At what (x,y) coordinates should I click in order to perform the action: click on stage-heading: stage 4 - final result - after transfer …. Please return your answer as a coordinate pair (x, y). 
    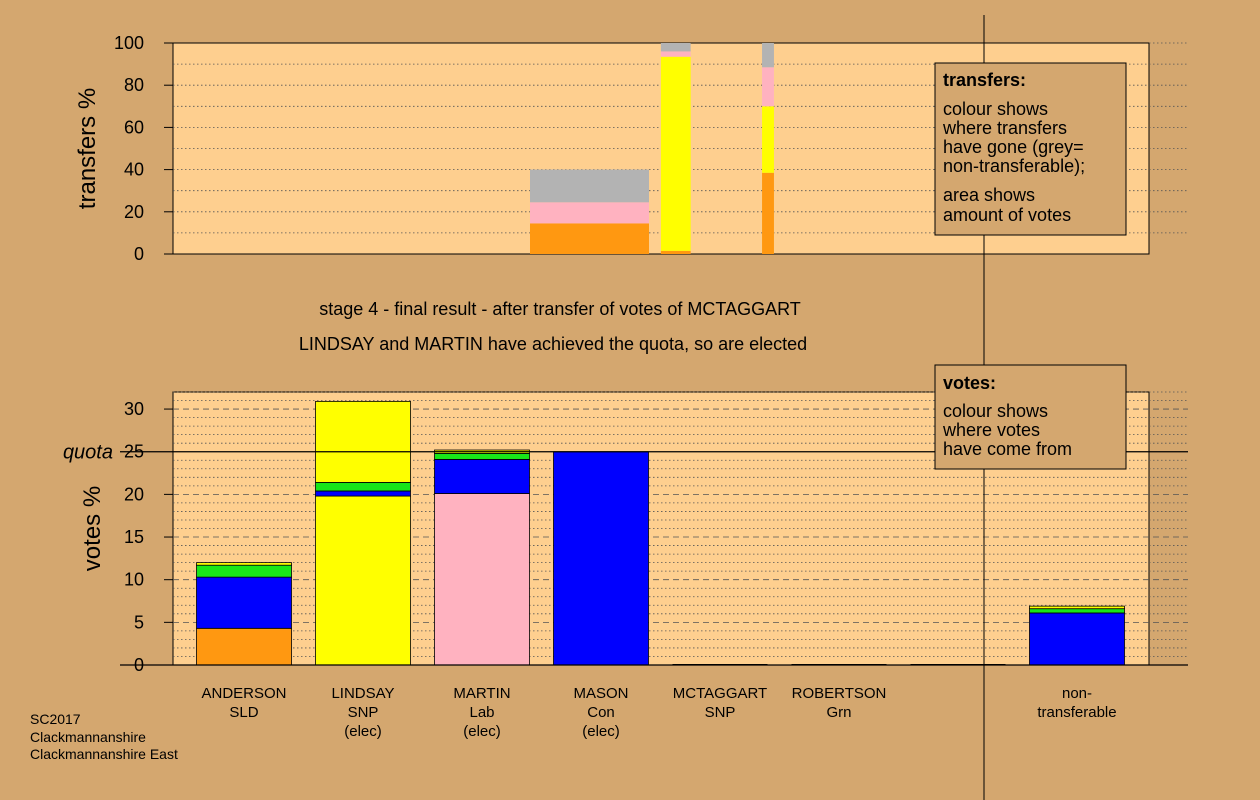
    Looking at the image, I should click on (560, 309).